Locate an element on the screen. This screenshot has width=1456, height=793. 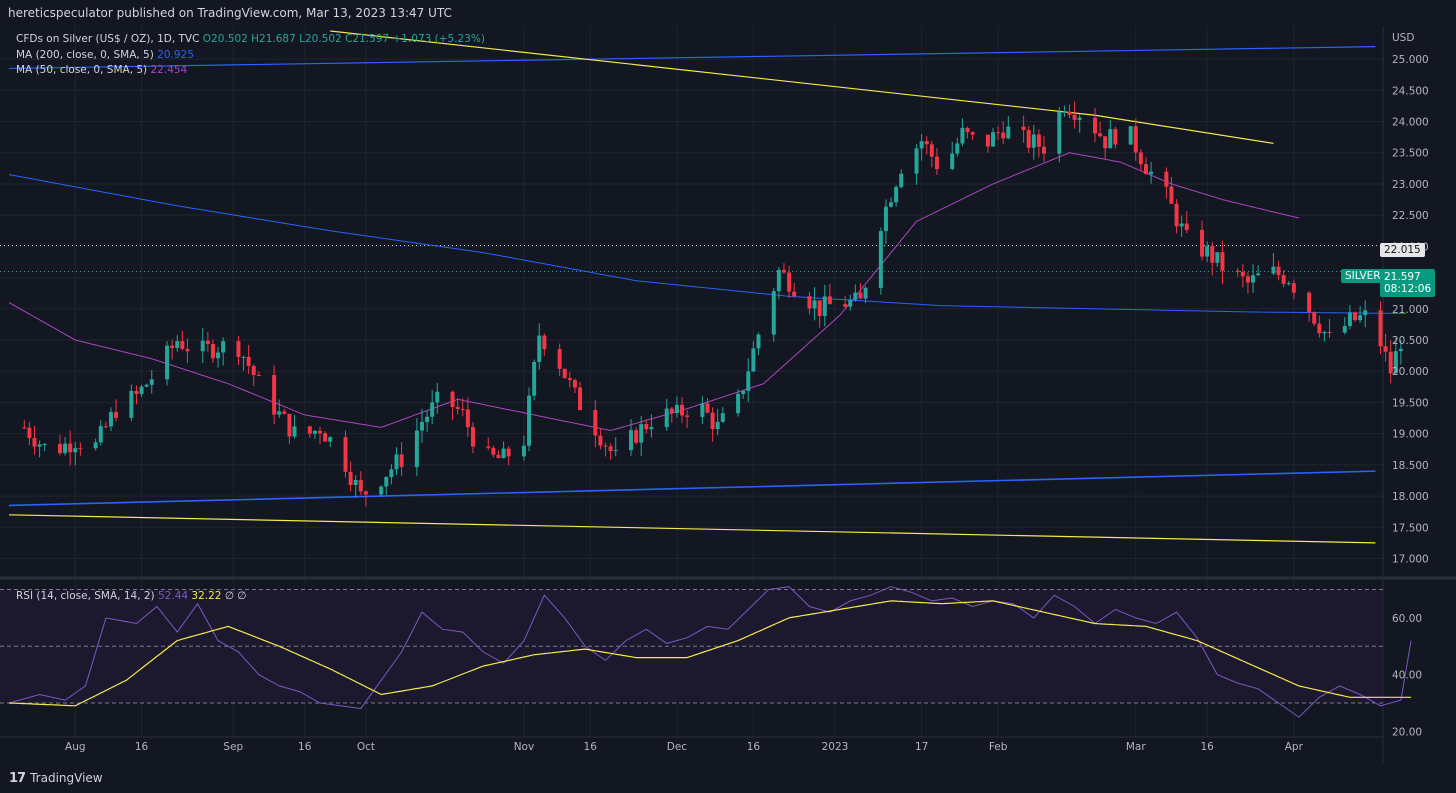
ma50-value: 22.454 is located at coordinates (169, 70).